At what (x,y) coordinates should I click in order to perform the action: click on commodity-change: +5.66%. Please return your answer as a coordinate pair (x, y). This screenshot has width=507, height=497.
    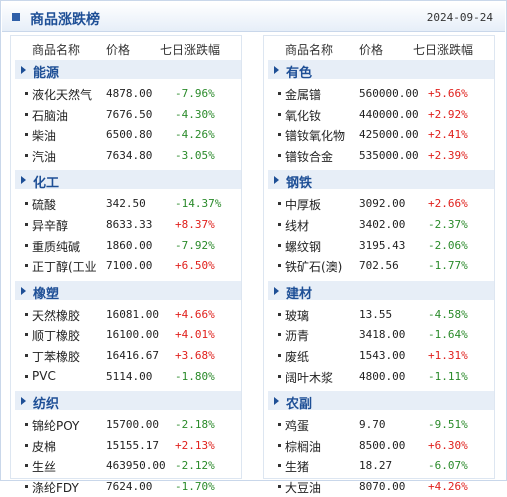
    Looking at the image, I should click on (448, 93).